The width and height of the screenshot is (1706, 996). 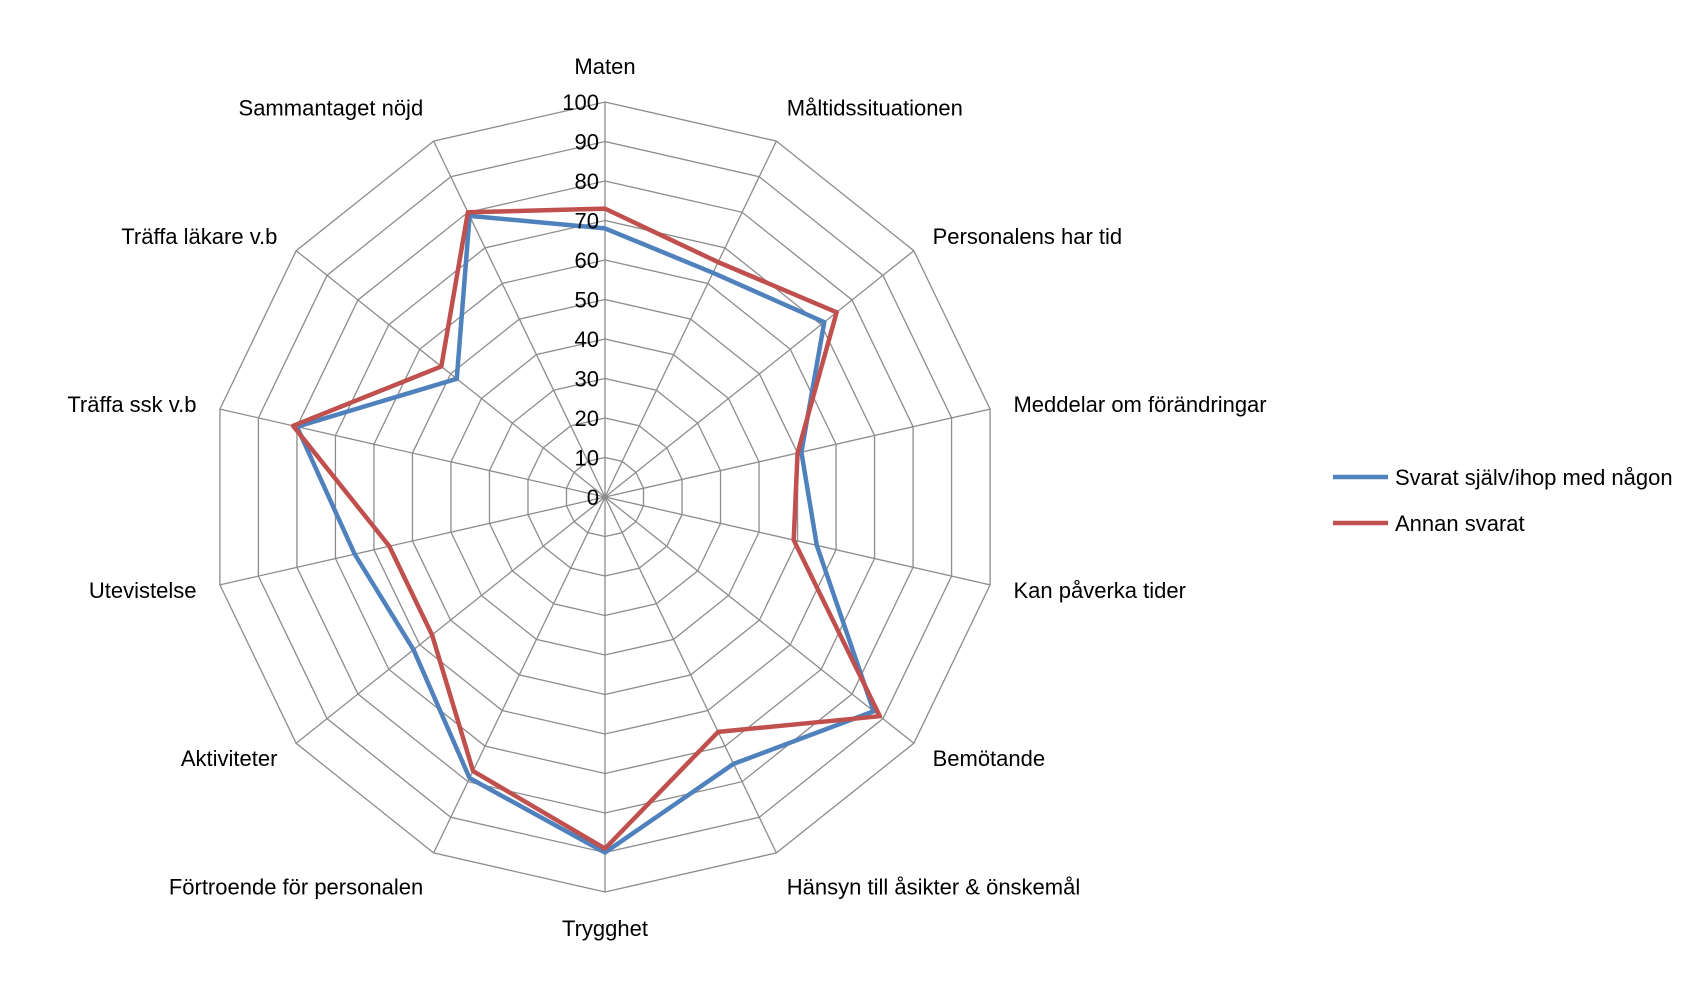 What do you see at coordinates (229, 758) in the screenshot?
I see `category-label: Aktiviteter` at bounding box center [229, 758].